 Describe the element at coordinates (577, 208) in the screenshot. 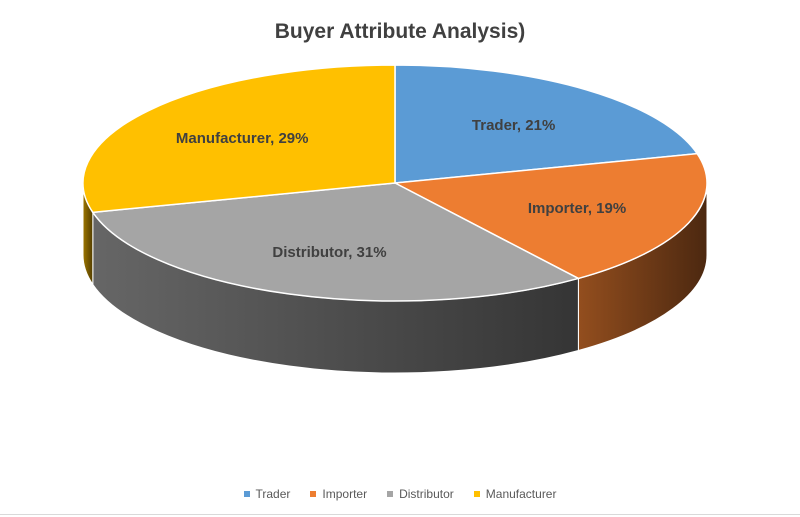

I see `data-label-importer: Importer, 19%` at that location.